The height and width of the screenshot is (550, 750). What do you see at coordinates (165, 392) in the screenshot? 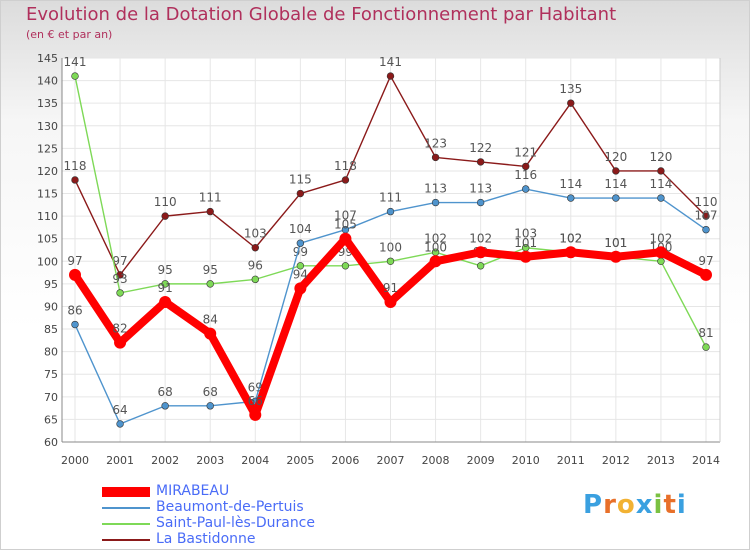
I see `data-label-beaumont-de-pertuis-2002: 68` at bounding box center [165, 392].